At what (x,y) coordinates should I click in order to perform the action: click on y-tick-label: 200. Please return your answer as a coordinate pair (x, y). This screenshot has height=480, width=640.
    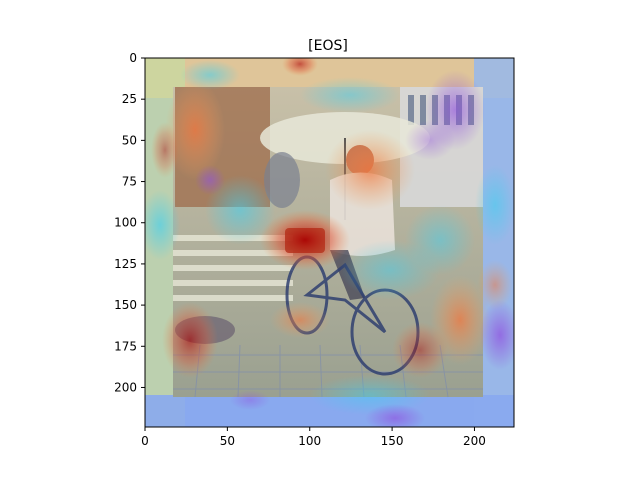
    Looking at the image, I should click on (125, 387).